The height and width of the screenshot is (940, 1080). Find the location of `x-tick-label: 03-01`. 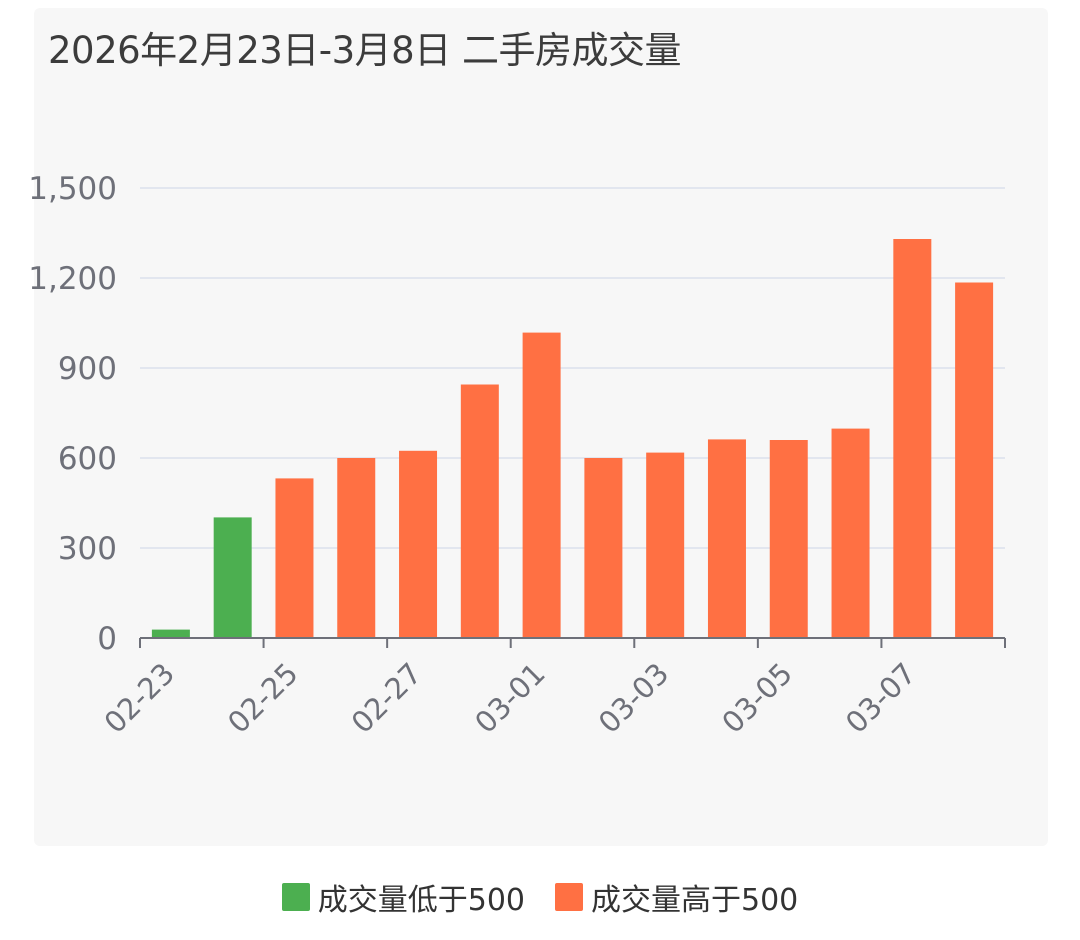

x-tick-label: 03-01 is located at coordinates (510, 698).